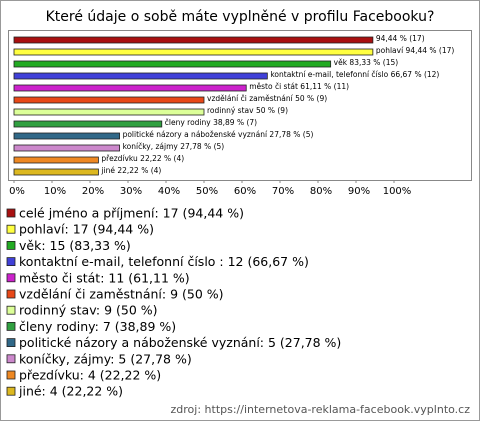 This screenshot has width=480, height=421. I want to click on x-tick-label: 10%, so click(55, 191).